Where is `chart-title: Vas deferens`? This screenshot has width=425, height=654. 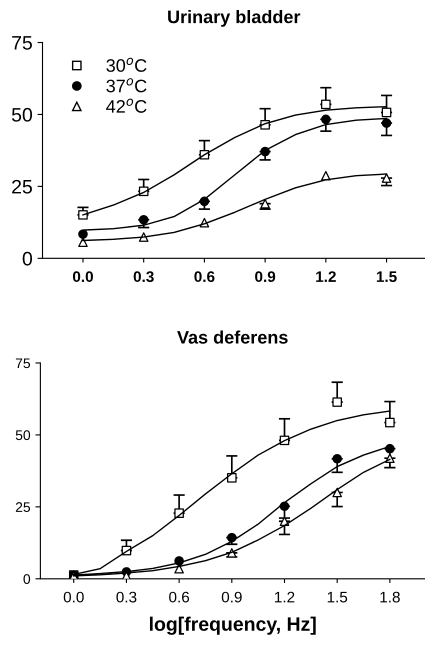 chart-title: Vas deferens is located at coordinates (232, 337).